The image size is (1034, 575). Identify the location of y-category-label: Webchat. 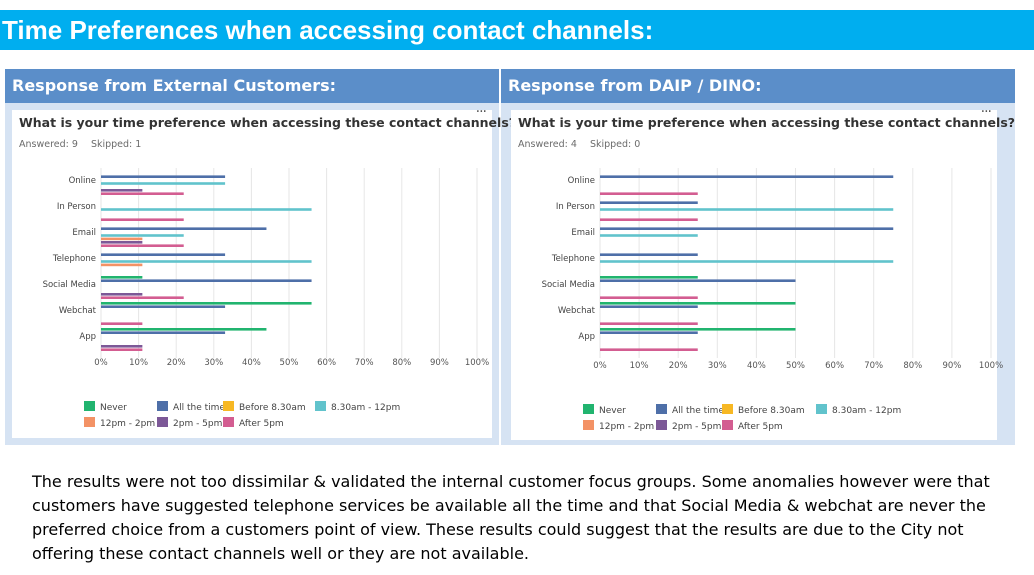
(78, 311).